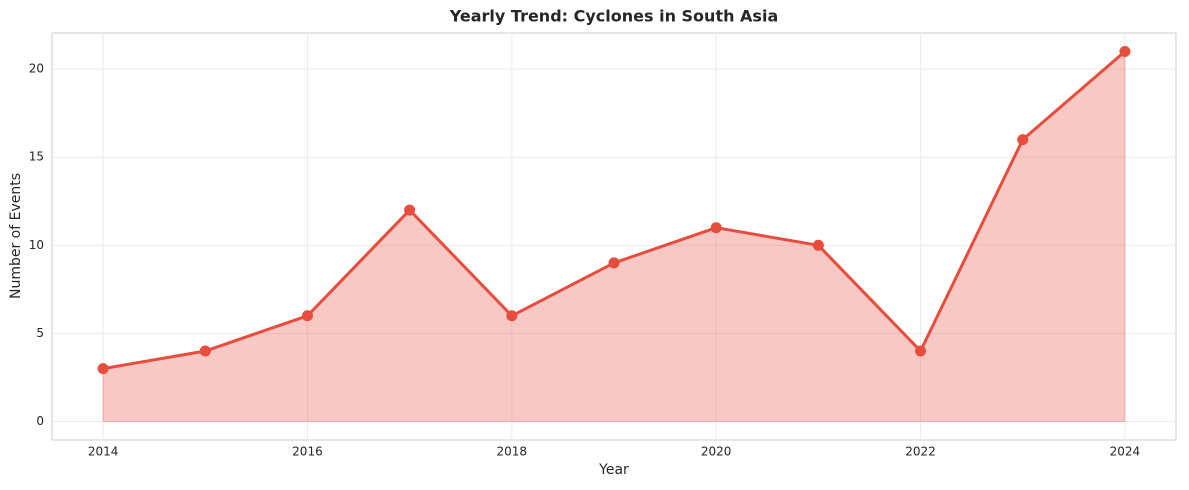  What do you see at coordinates (16, 236) in the screenshot?
I see `y-axis-label: Number of Events` at bounding box center [16, 236].